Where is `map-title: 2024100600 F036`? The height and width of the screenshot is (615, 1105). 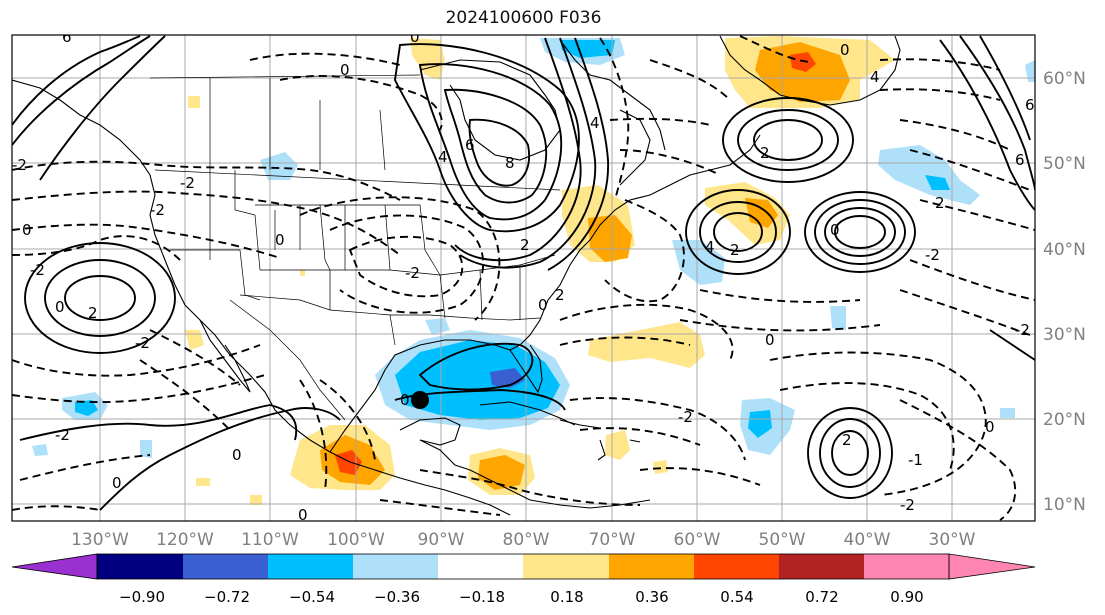 map-title: 2024100600 F036 is located at coordinates (523, 18).